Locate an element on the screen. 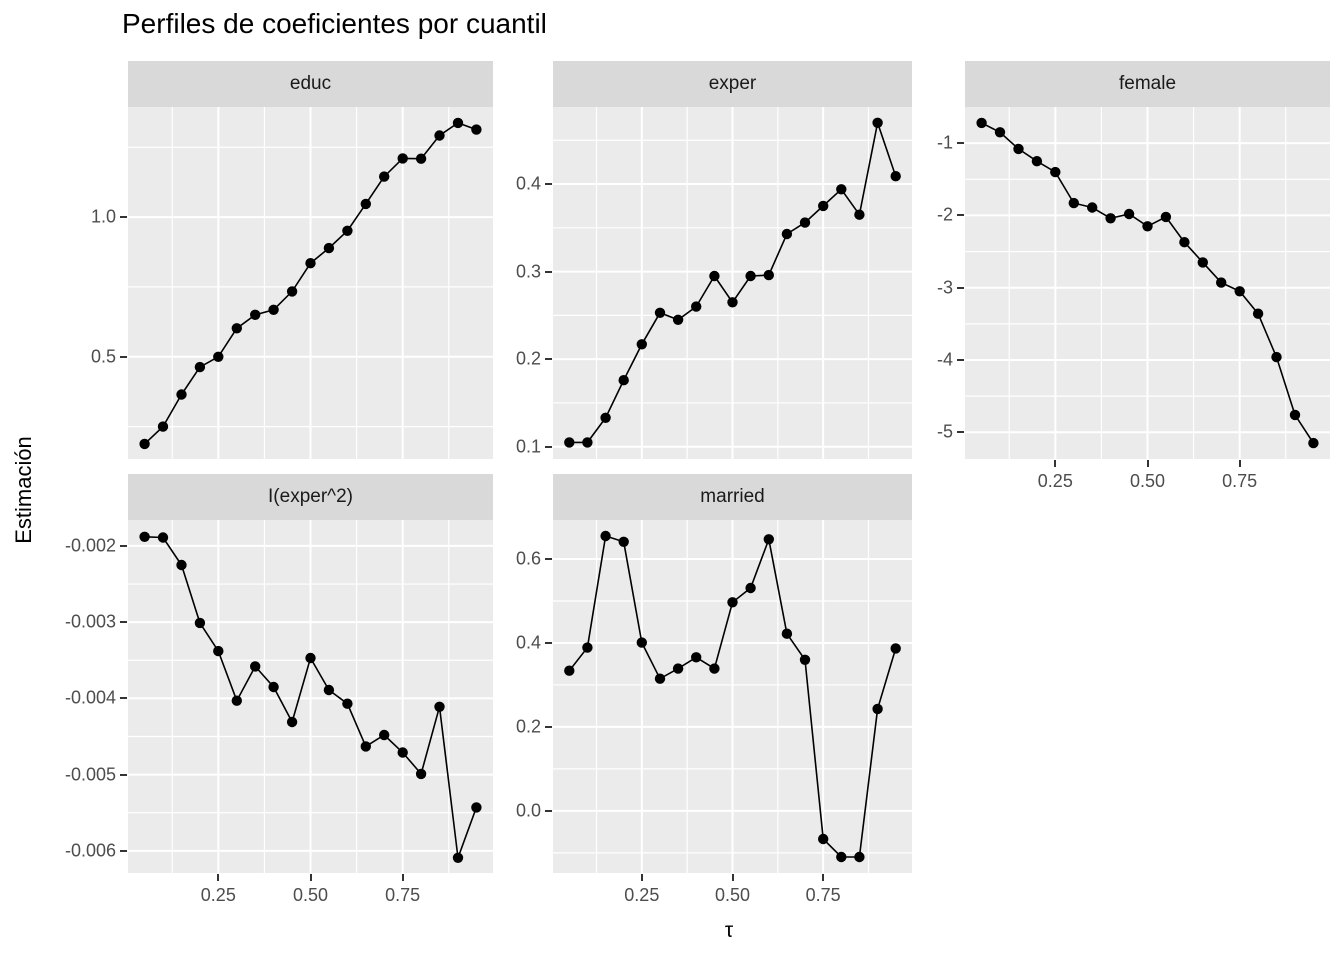 The height and width of the screenshot is (960, 1344). y-tick-label: 0.6 is located at coordinates (528, 558).